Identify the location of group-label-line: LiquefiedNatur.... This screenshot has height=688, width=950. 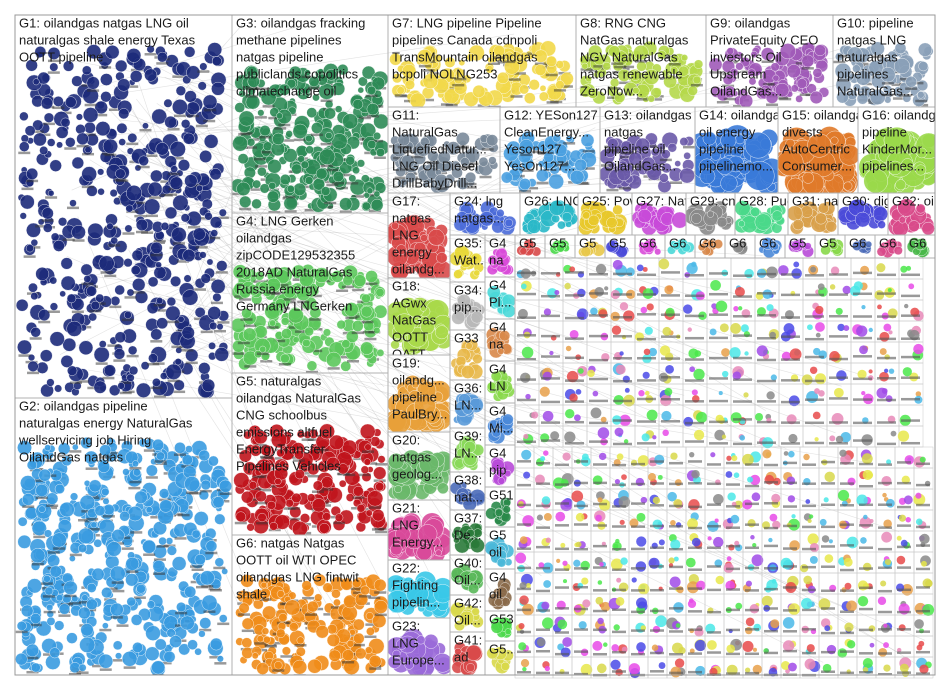
(439, 149).